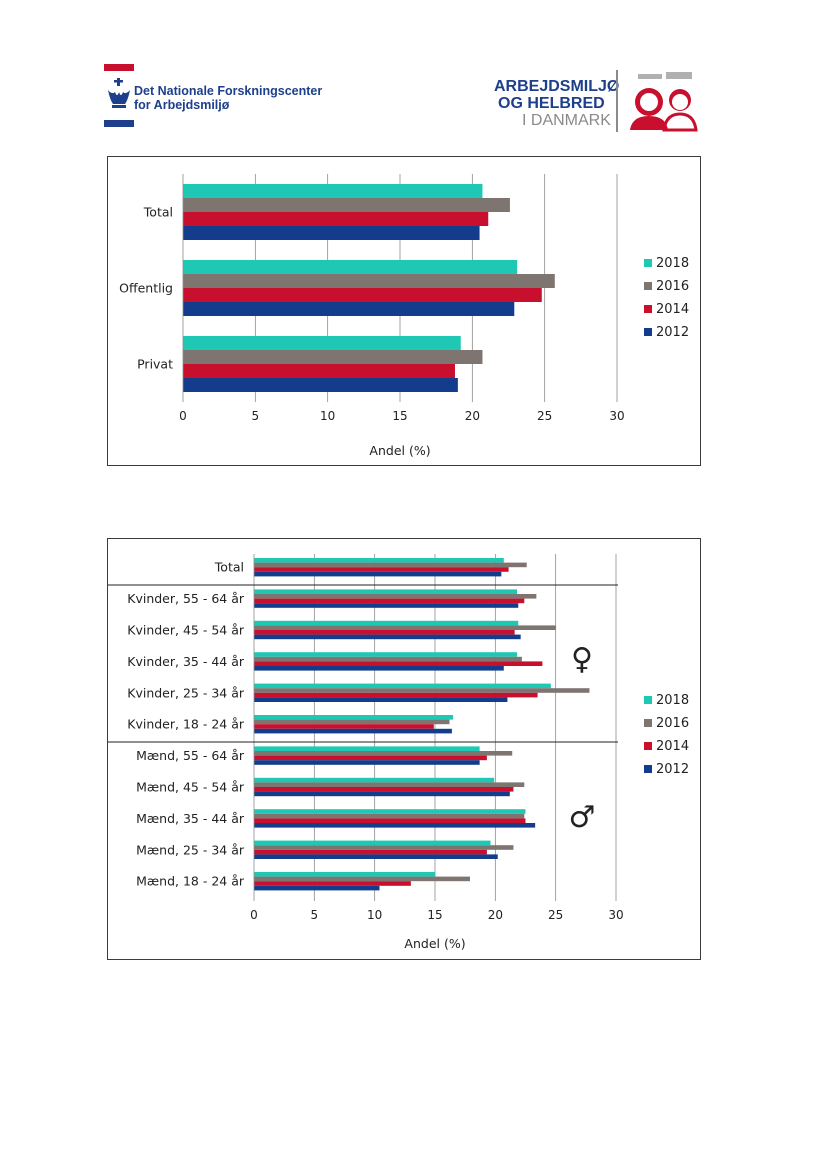  Describe the element at coordinates (374, 780) in the screenshot. I see `bar-m-nd-45-54-a-r-2018` at that location.